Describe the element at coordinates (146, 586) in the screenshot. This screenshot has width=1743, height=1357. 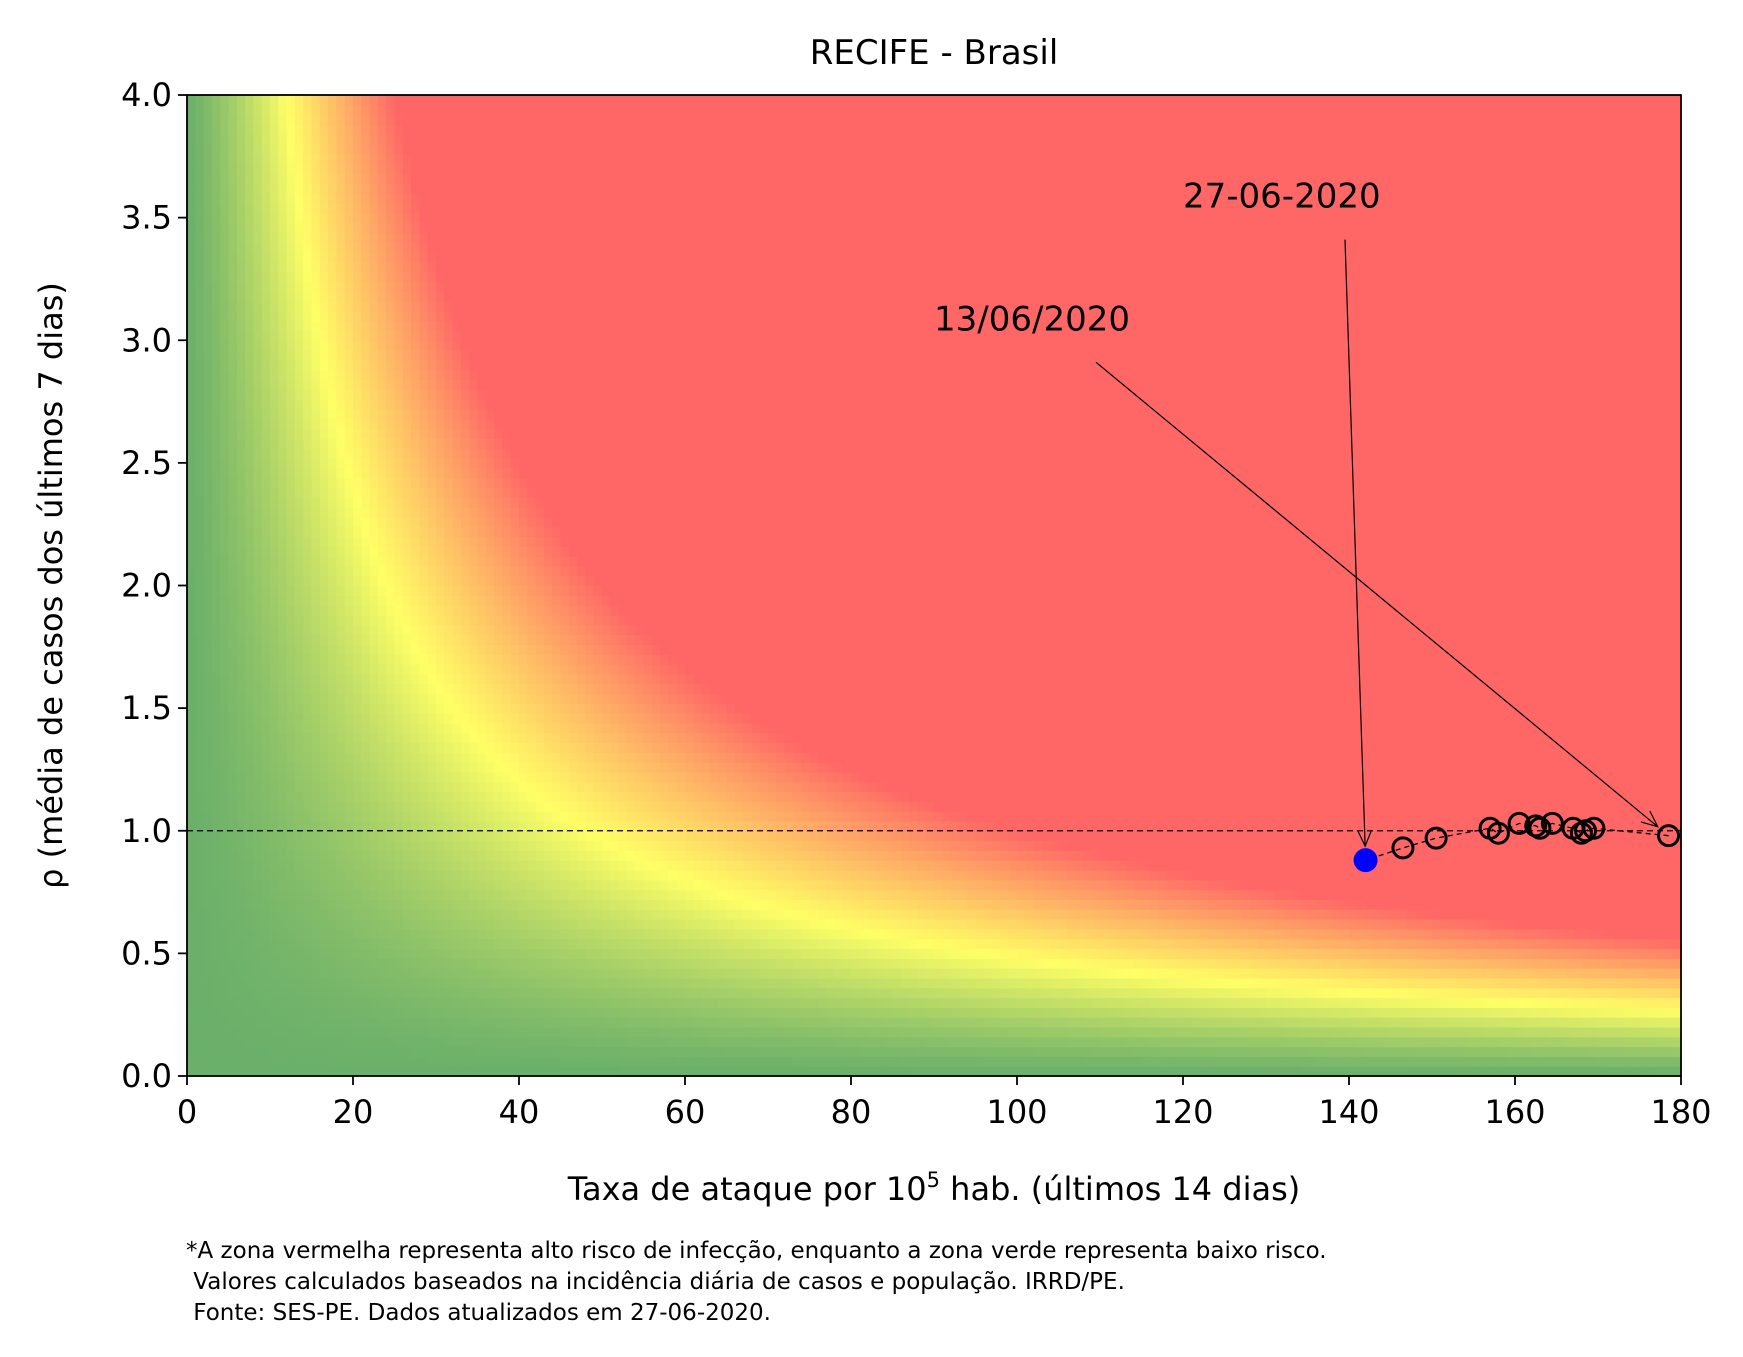
I see `y-tick-label: 2.0` at that location.